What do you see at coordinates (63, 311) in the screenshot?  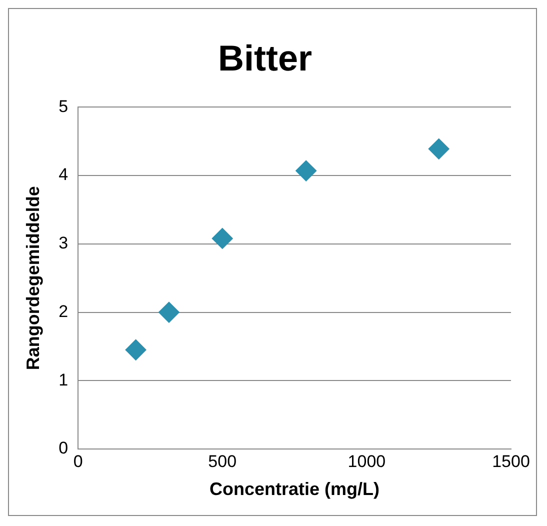 I see `y-tick-label: 2` at bounding box center [63, 311].